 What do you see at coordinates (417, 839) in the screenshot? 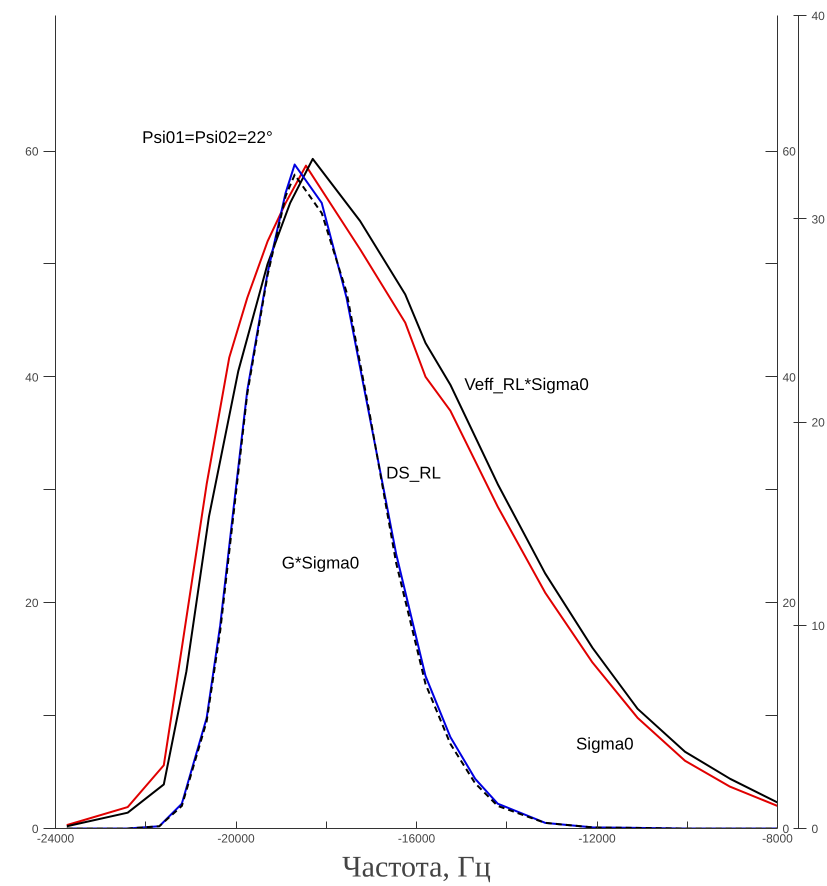
I see `x-tick-label: -16000` at bounding box center [417, 839].